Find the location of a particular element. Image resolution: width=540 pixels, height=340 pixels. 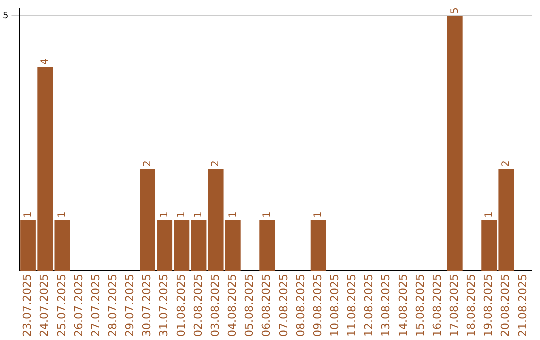

x-tick-label: 31.07.2025 is located at coordinates (164, 306).